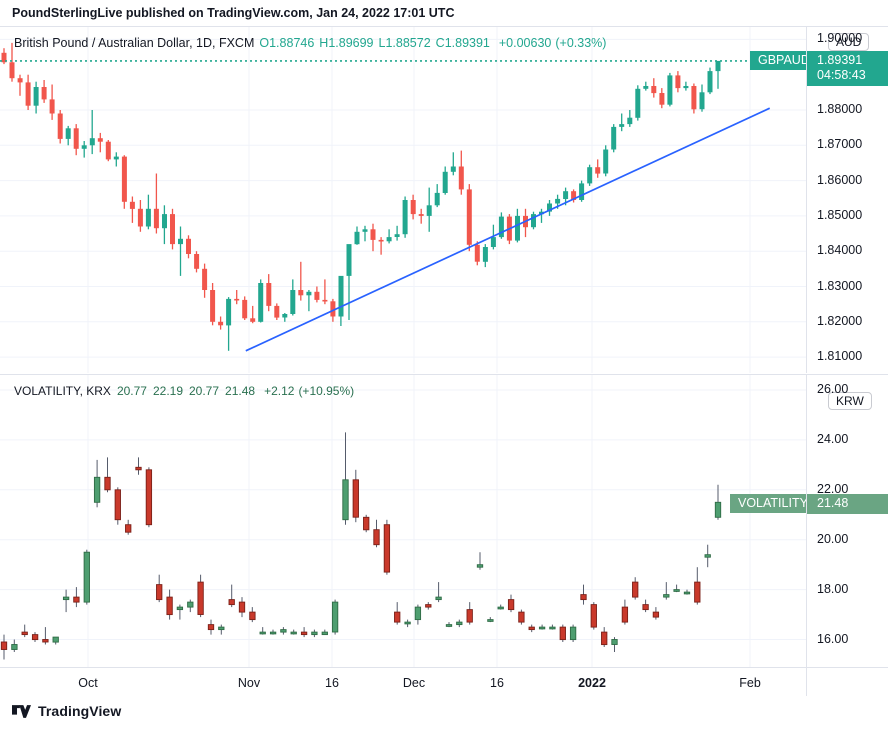 The width and height of the screenshot is (888, 729). Describe the element at coordinates (21, 711) in the screenshot. I see `tradingview-logo-icon` at that location.